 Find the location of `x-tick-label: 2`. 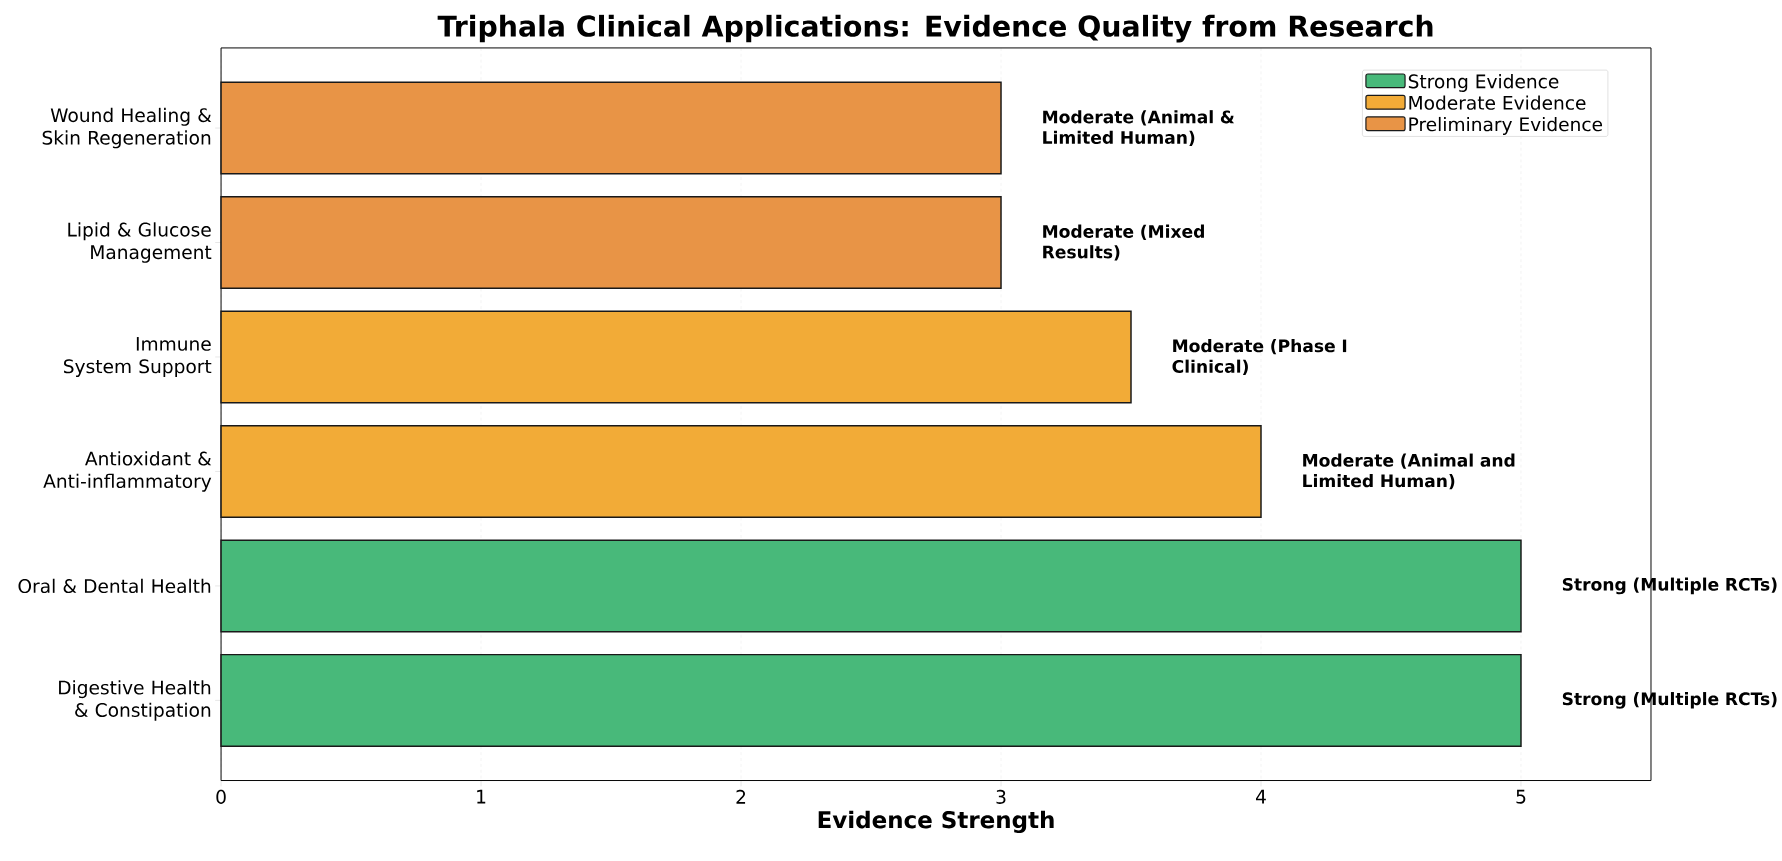

x-tick-label: 2 is located at coordinates (741, 796).